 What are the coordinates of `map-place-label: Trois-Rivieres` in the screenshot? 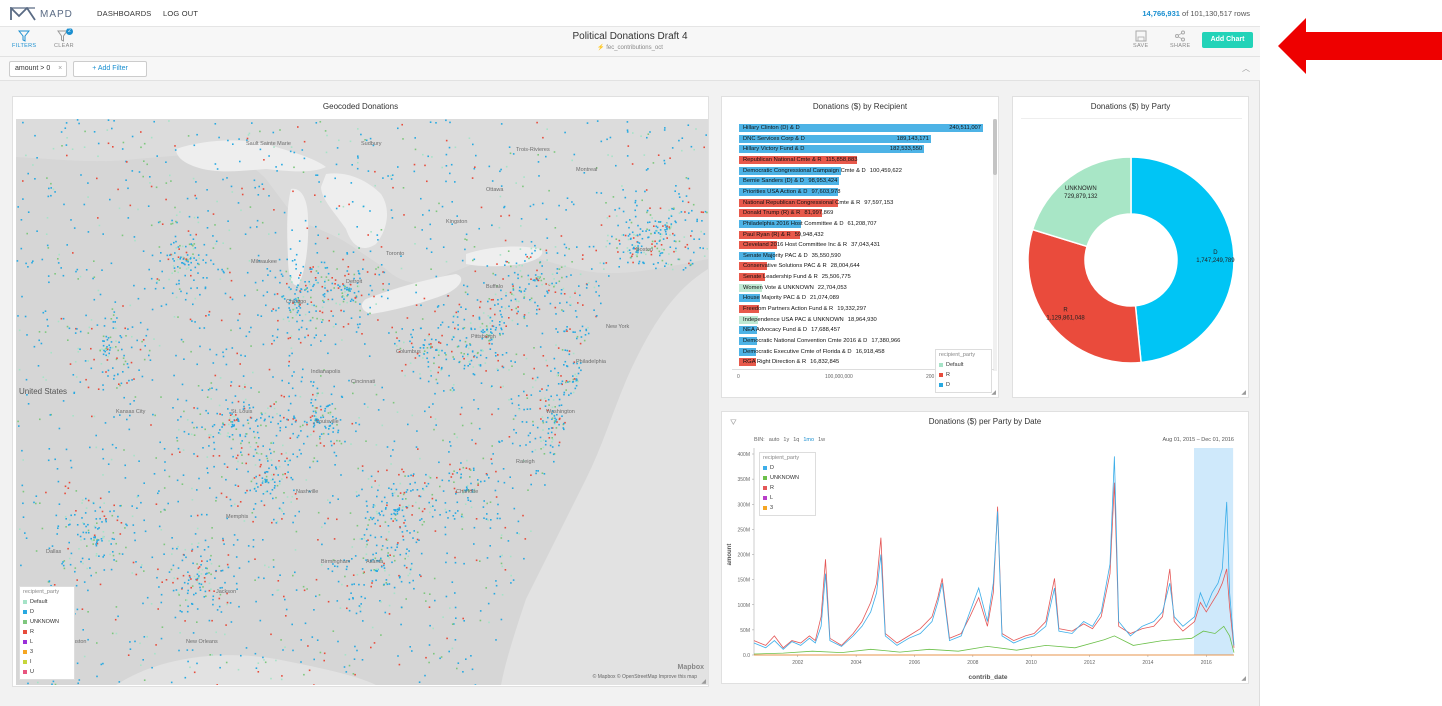 It's located at (533, 150).